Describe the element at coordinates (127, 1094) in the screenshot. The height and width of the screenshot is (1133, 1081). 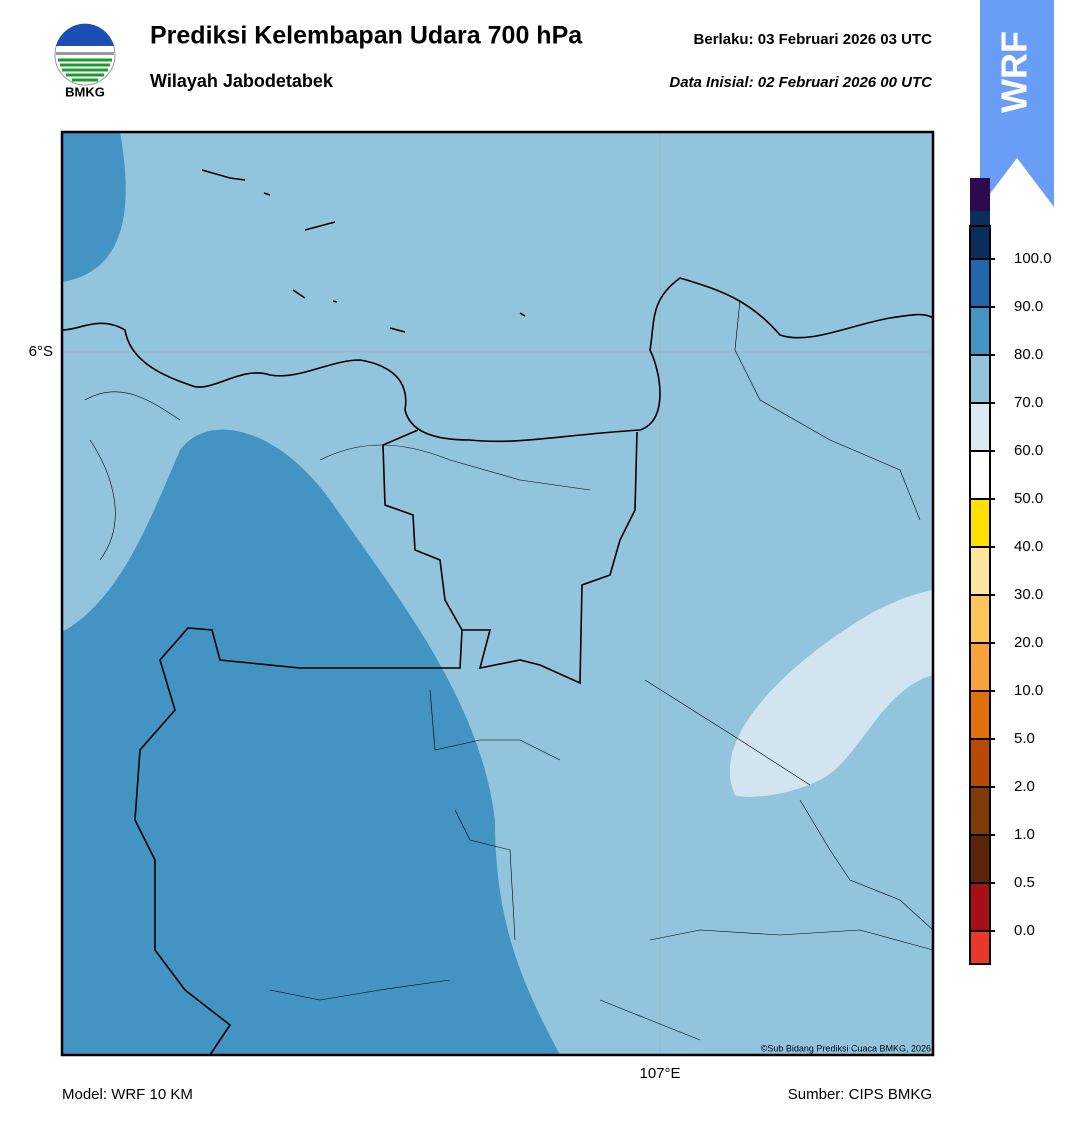
I see `footer-model: Model: WRF 10 KM` at that location.